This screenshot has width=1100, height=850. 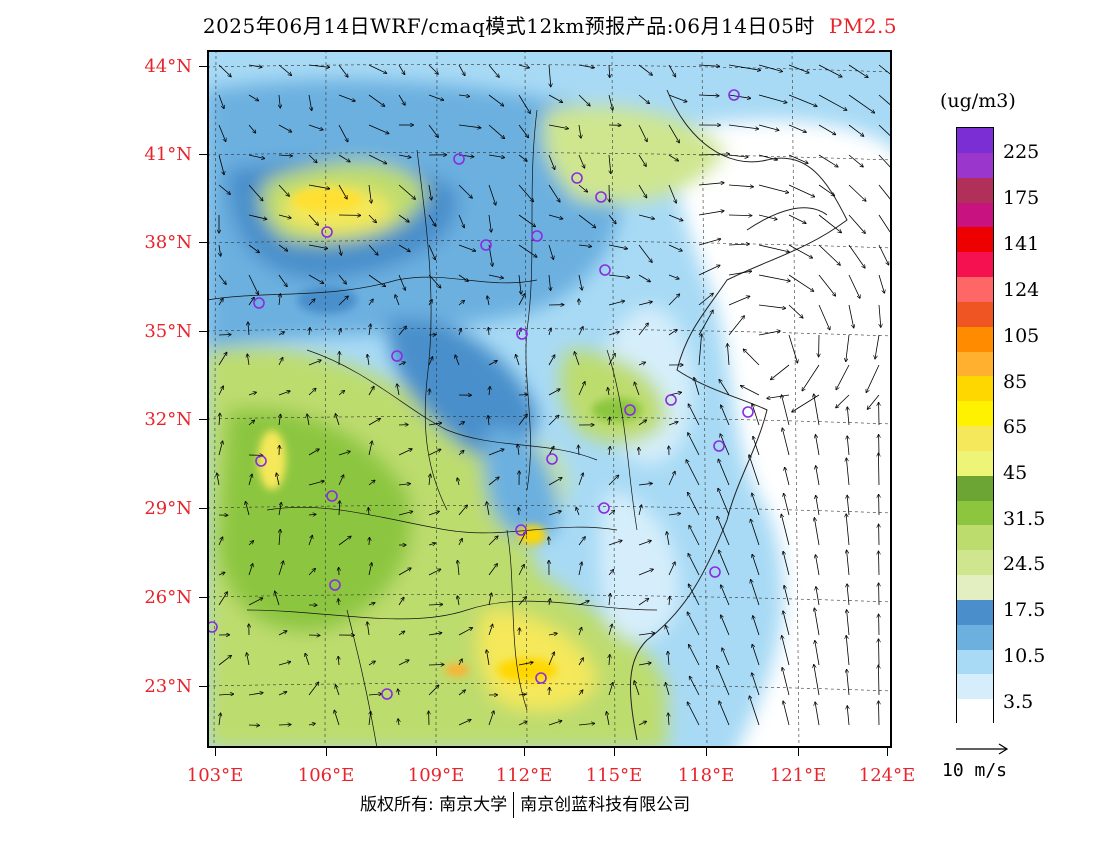 What do you see at coordinates (326, 775) in the screenshot?
I see `lon-label-106: 106°E` at bounding box center [326, 775].